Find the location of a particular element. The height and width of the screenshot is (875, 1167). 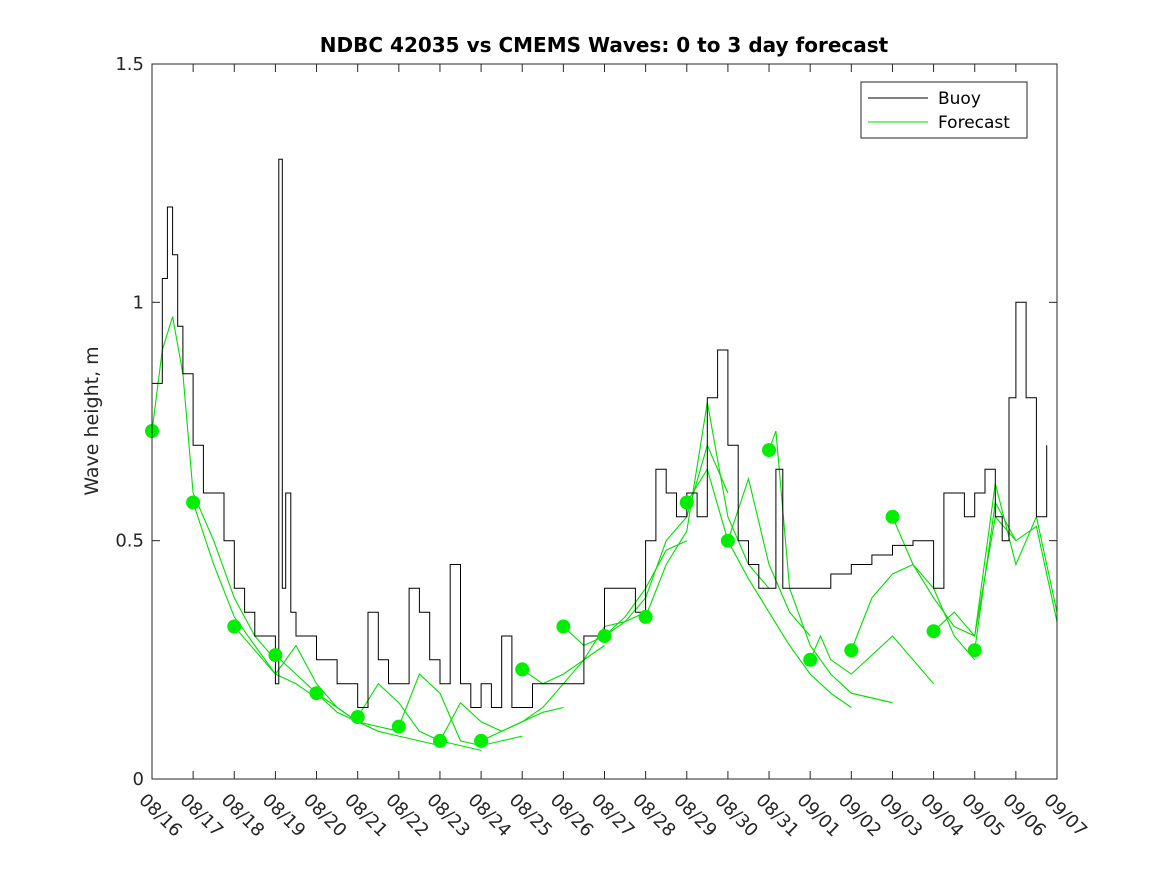

y-tick-label: 1.5 is located at coordinates (129, 64).